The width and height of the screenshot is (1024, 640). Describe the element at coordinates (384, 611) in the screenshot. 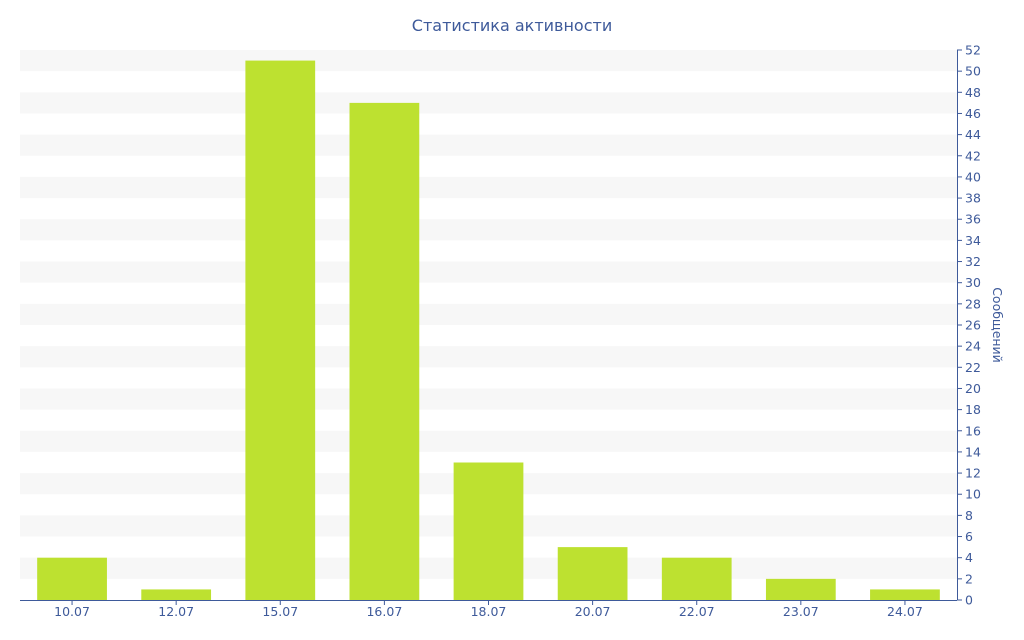

I see `x-tick-label: 16.07` at that location.